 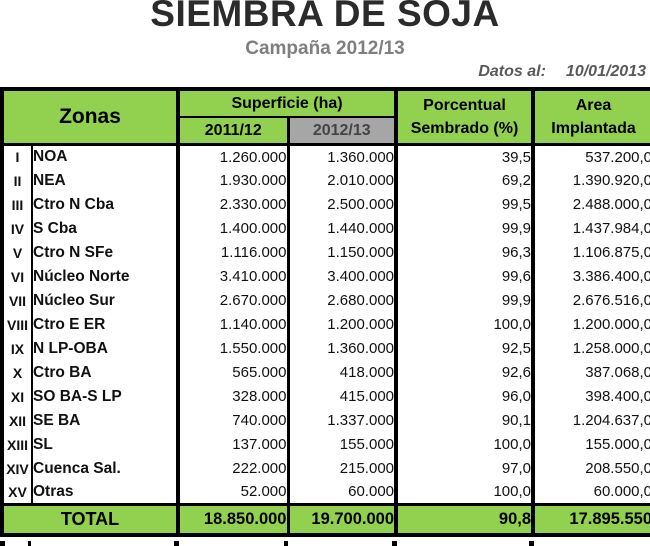 I want to click on area-value: 1.437.984,0, so click(x=591, y=228).